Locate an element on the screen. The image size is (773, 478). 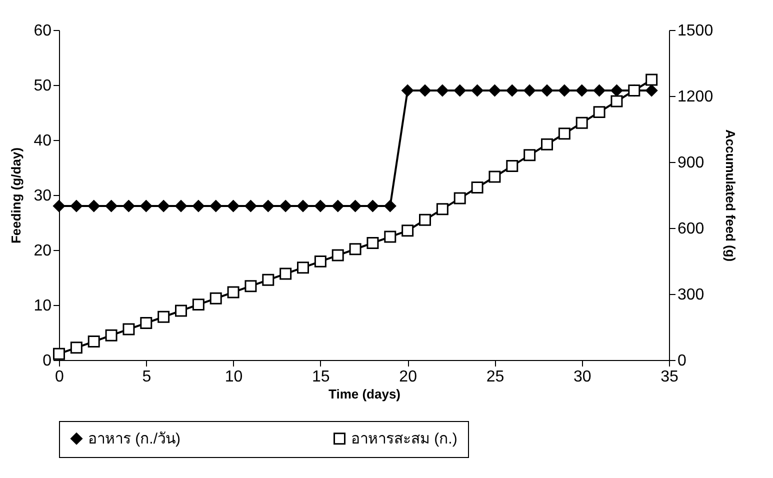
y2-tick-label: 600 is located at coordinates (691, 229).